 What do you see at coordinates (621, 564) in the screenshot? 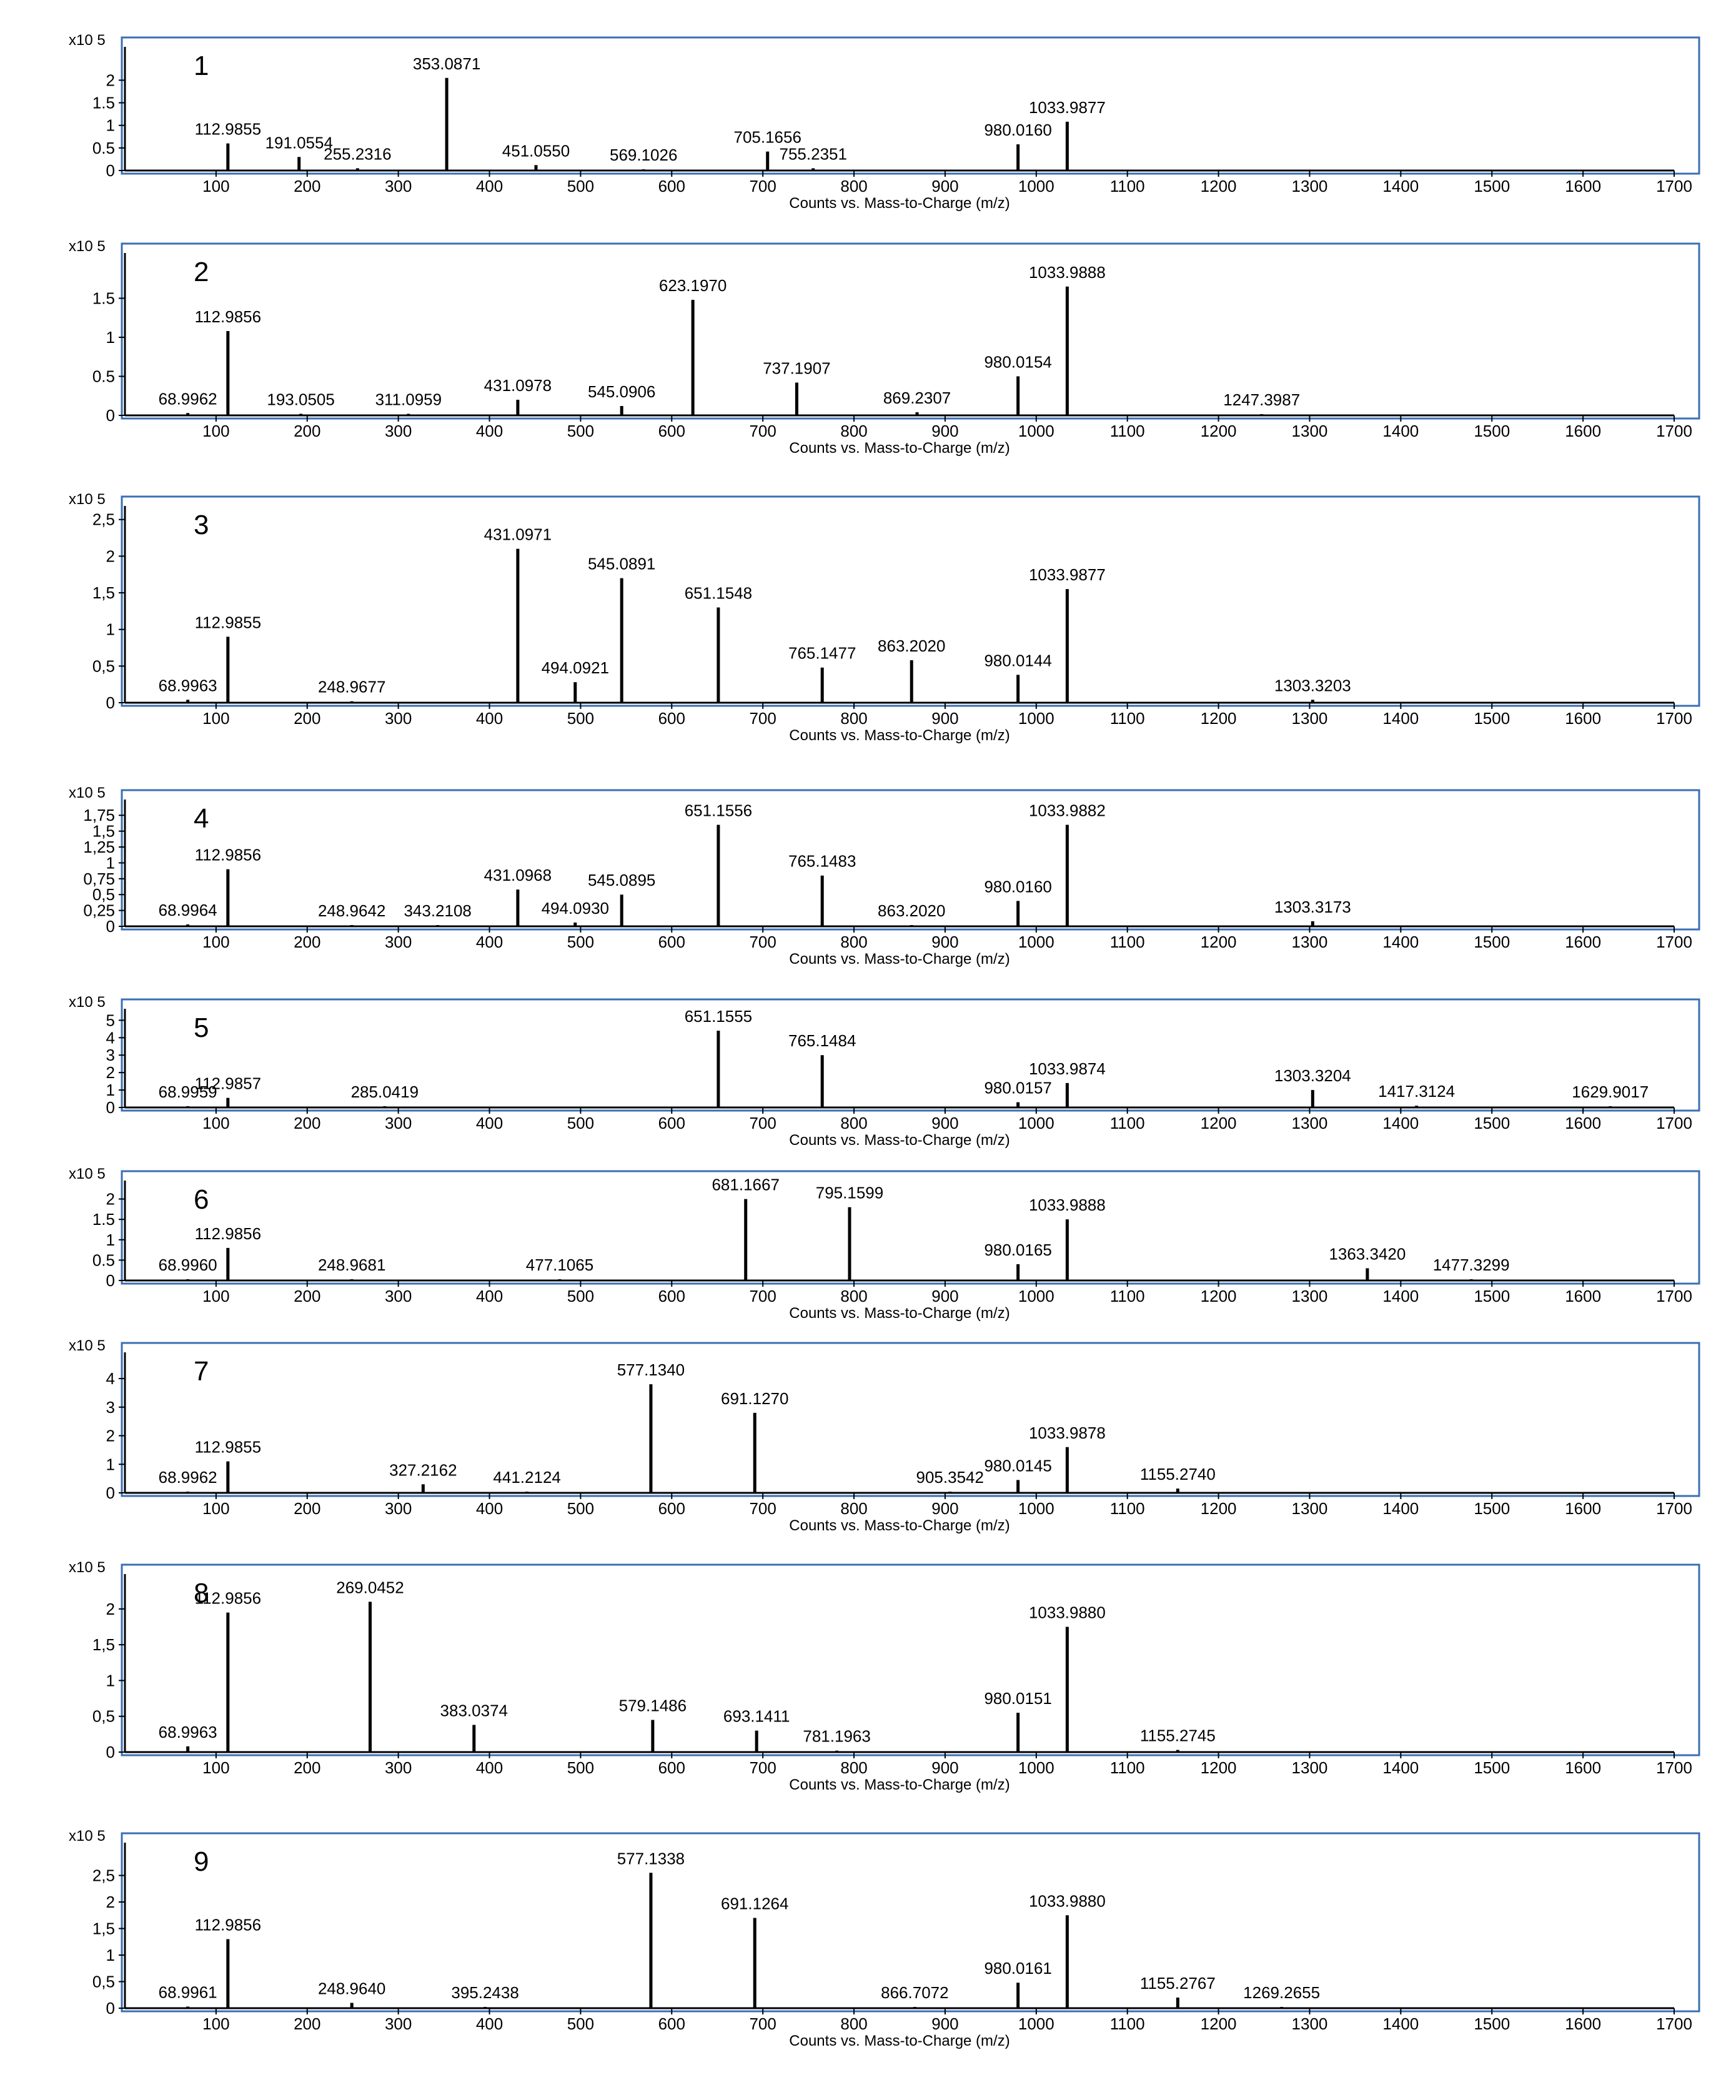
I see `peak-label: 545.0891` at bounding box center [621, 564].